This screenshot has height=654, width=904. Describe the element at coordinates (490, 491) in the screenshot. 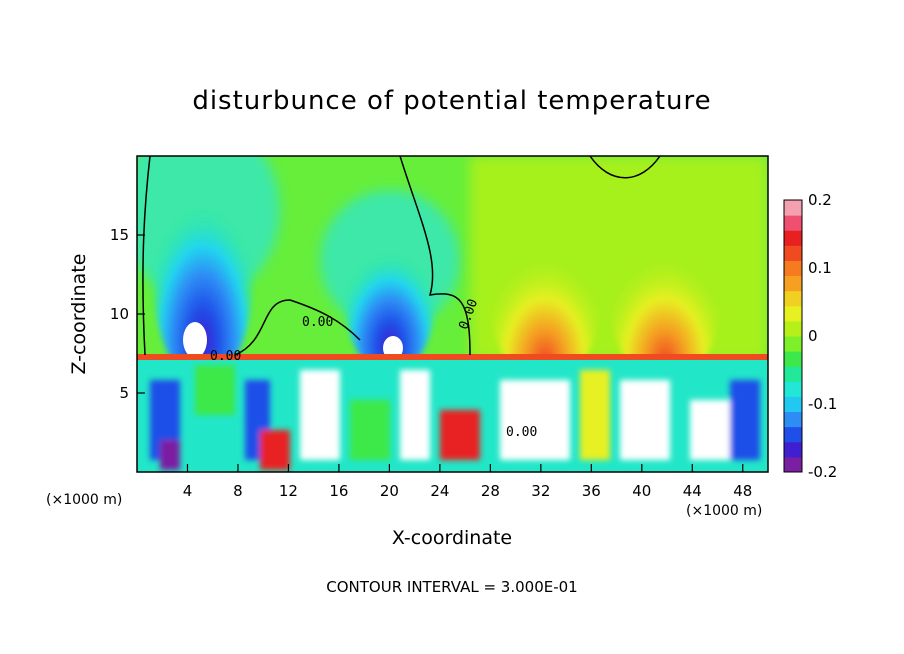

I see `x-tick-label: 28` at that location.